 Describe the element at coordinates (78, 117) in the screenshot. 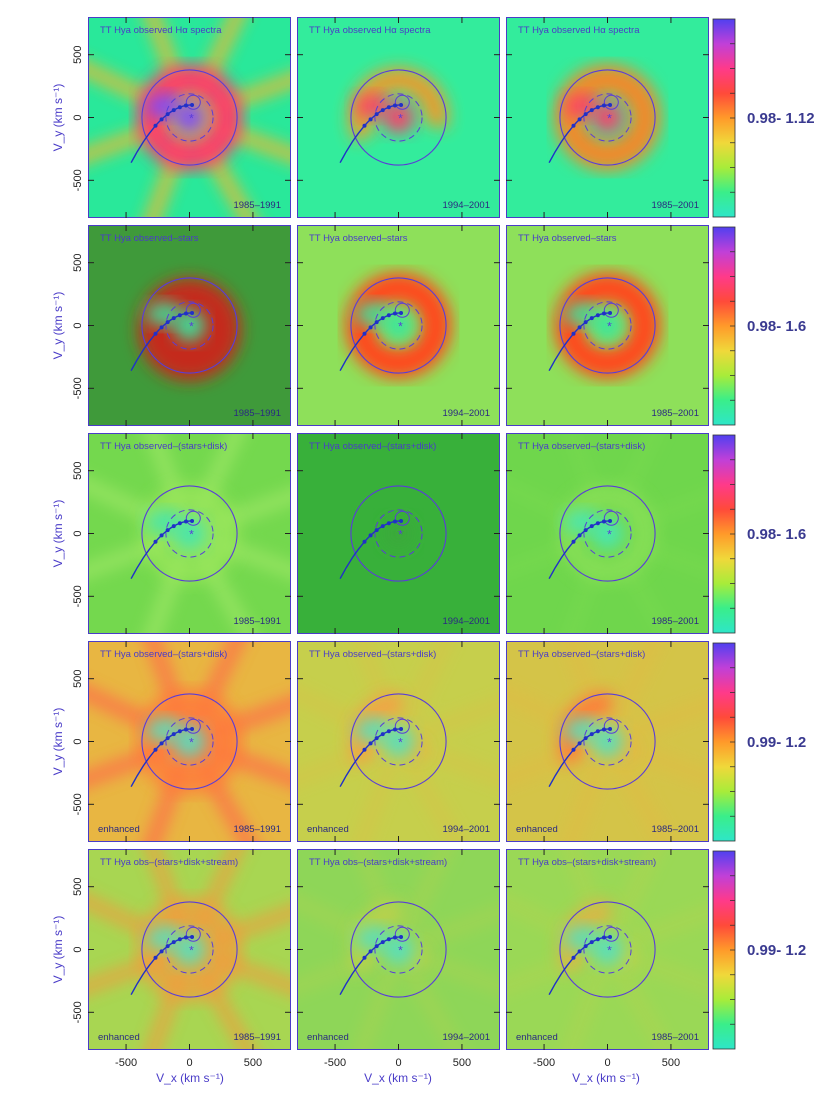

I see `y-tick-label: 0` at that location.